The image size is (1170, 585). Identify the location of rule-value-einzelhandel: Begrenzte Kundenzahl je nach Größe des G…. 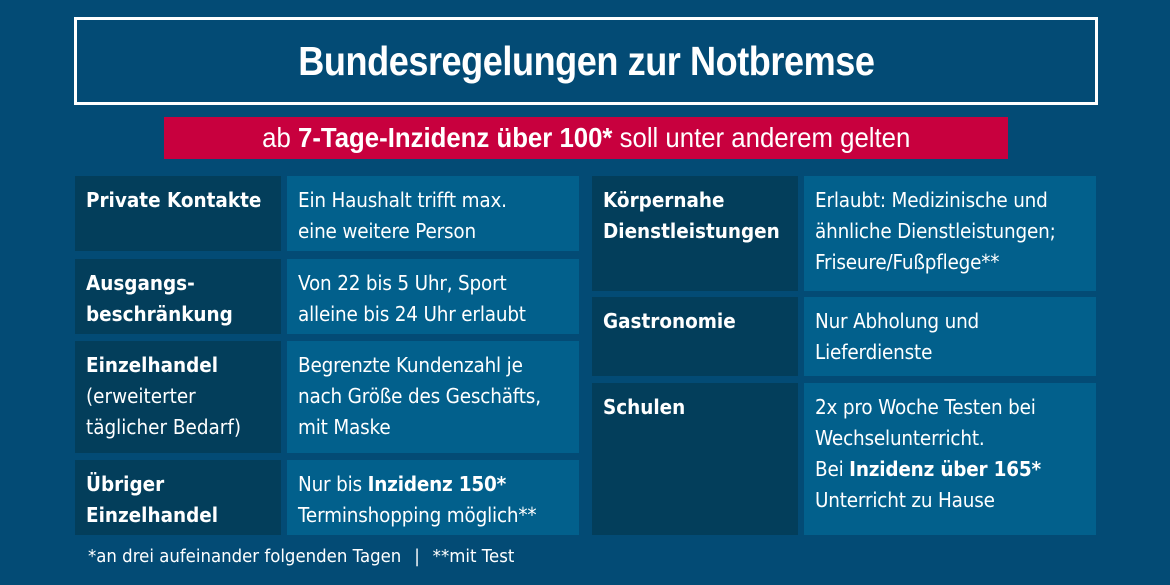
(433, 397).